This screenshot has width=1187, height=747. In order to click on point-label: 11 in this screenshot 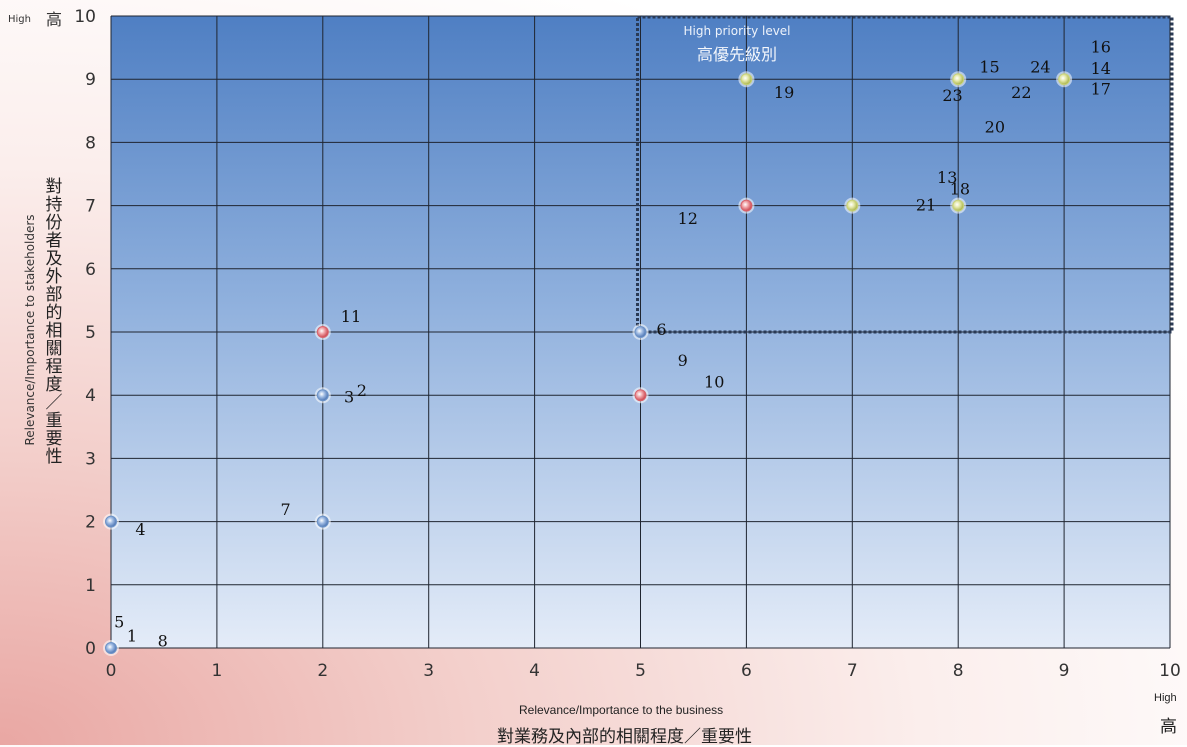, I will do `click(351, 316)`.